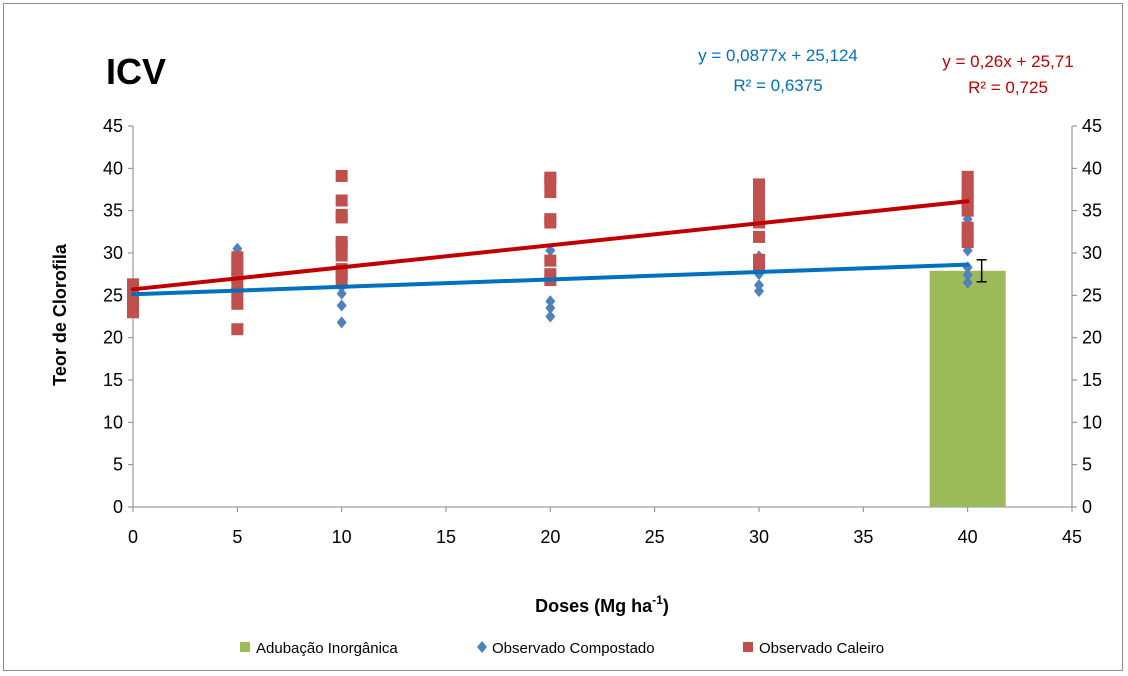  What do you see at coordinates (1092, 253) in the screenshot?
I see `y2-tick-label: 30` at bounding box center [1092, 253].